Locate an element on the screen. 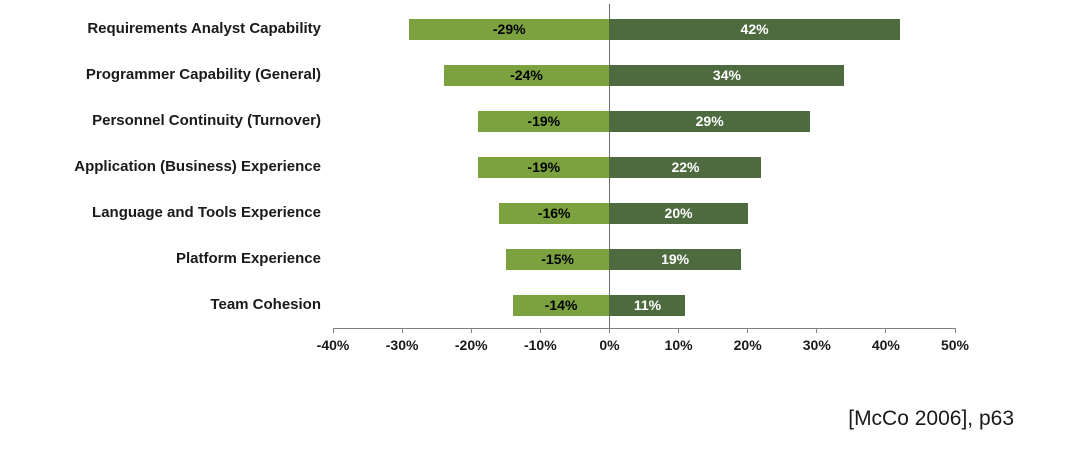 The width and height of the screenshot is (1066, 449). x-axis-tick-label: -40% is located at coordinates (333, 345).